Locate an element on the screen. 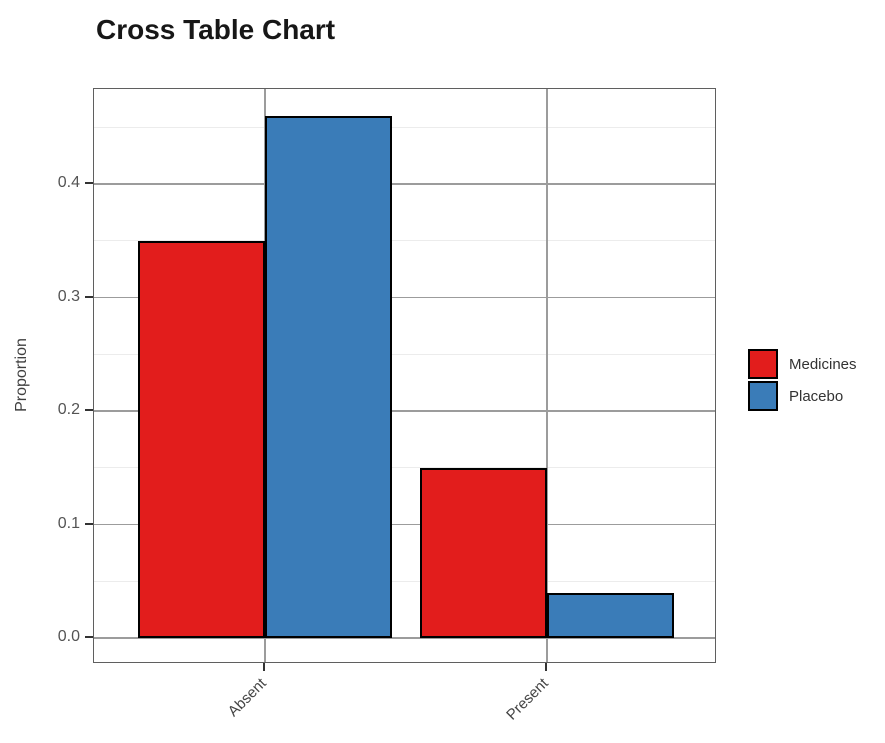  y-axis-title: Proportion is located at coordinates (21, 375).